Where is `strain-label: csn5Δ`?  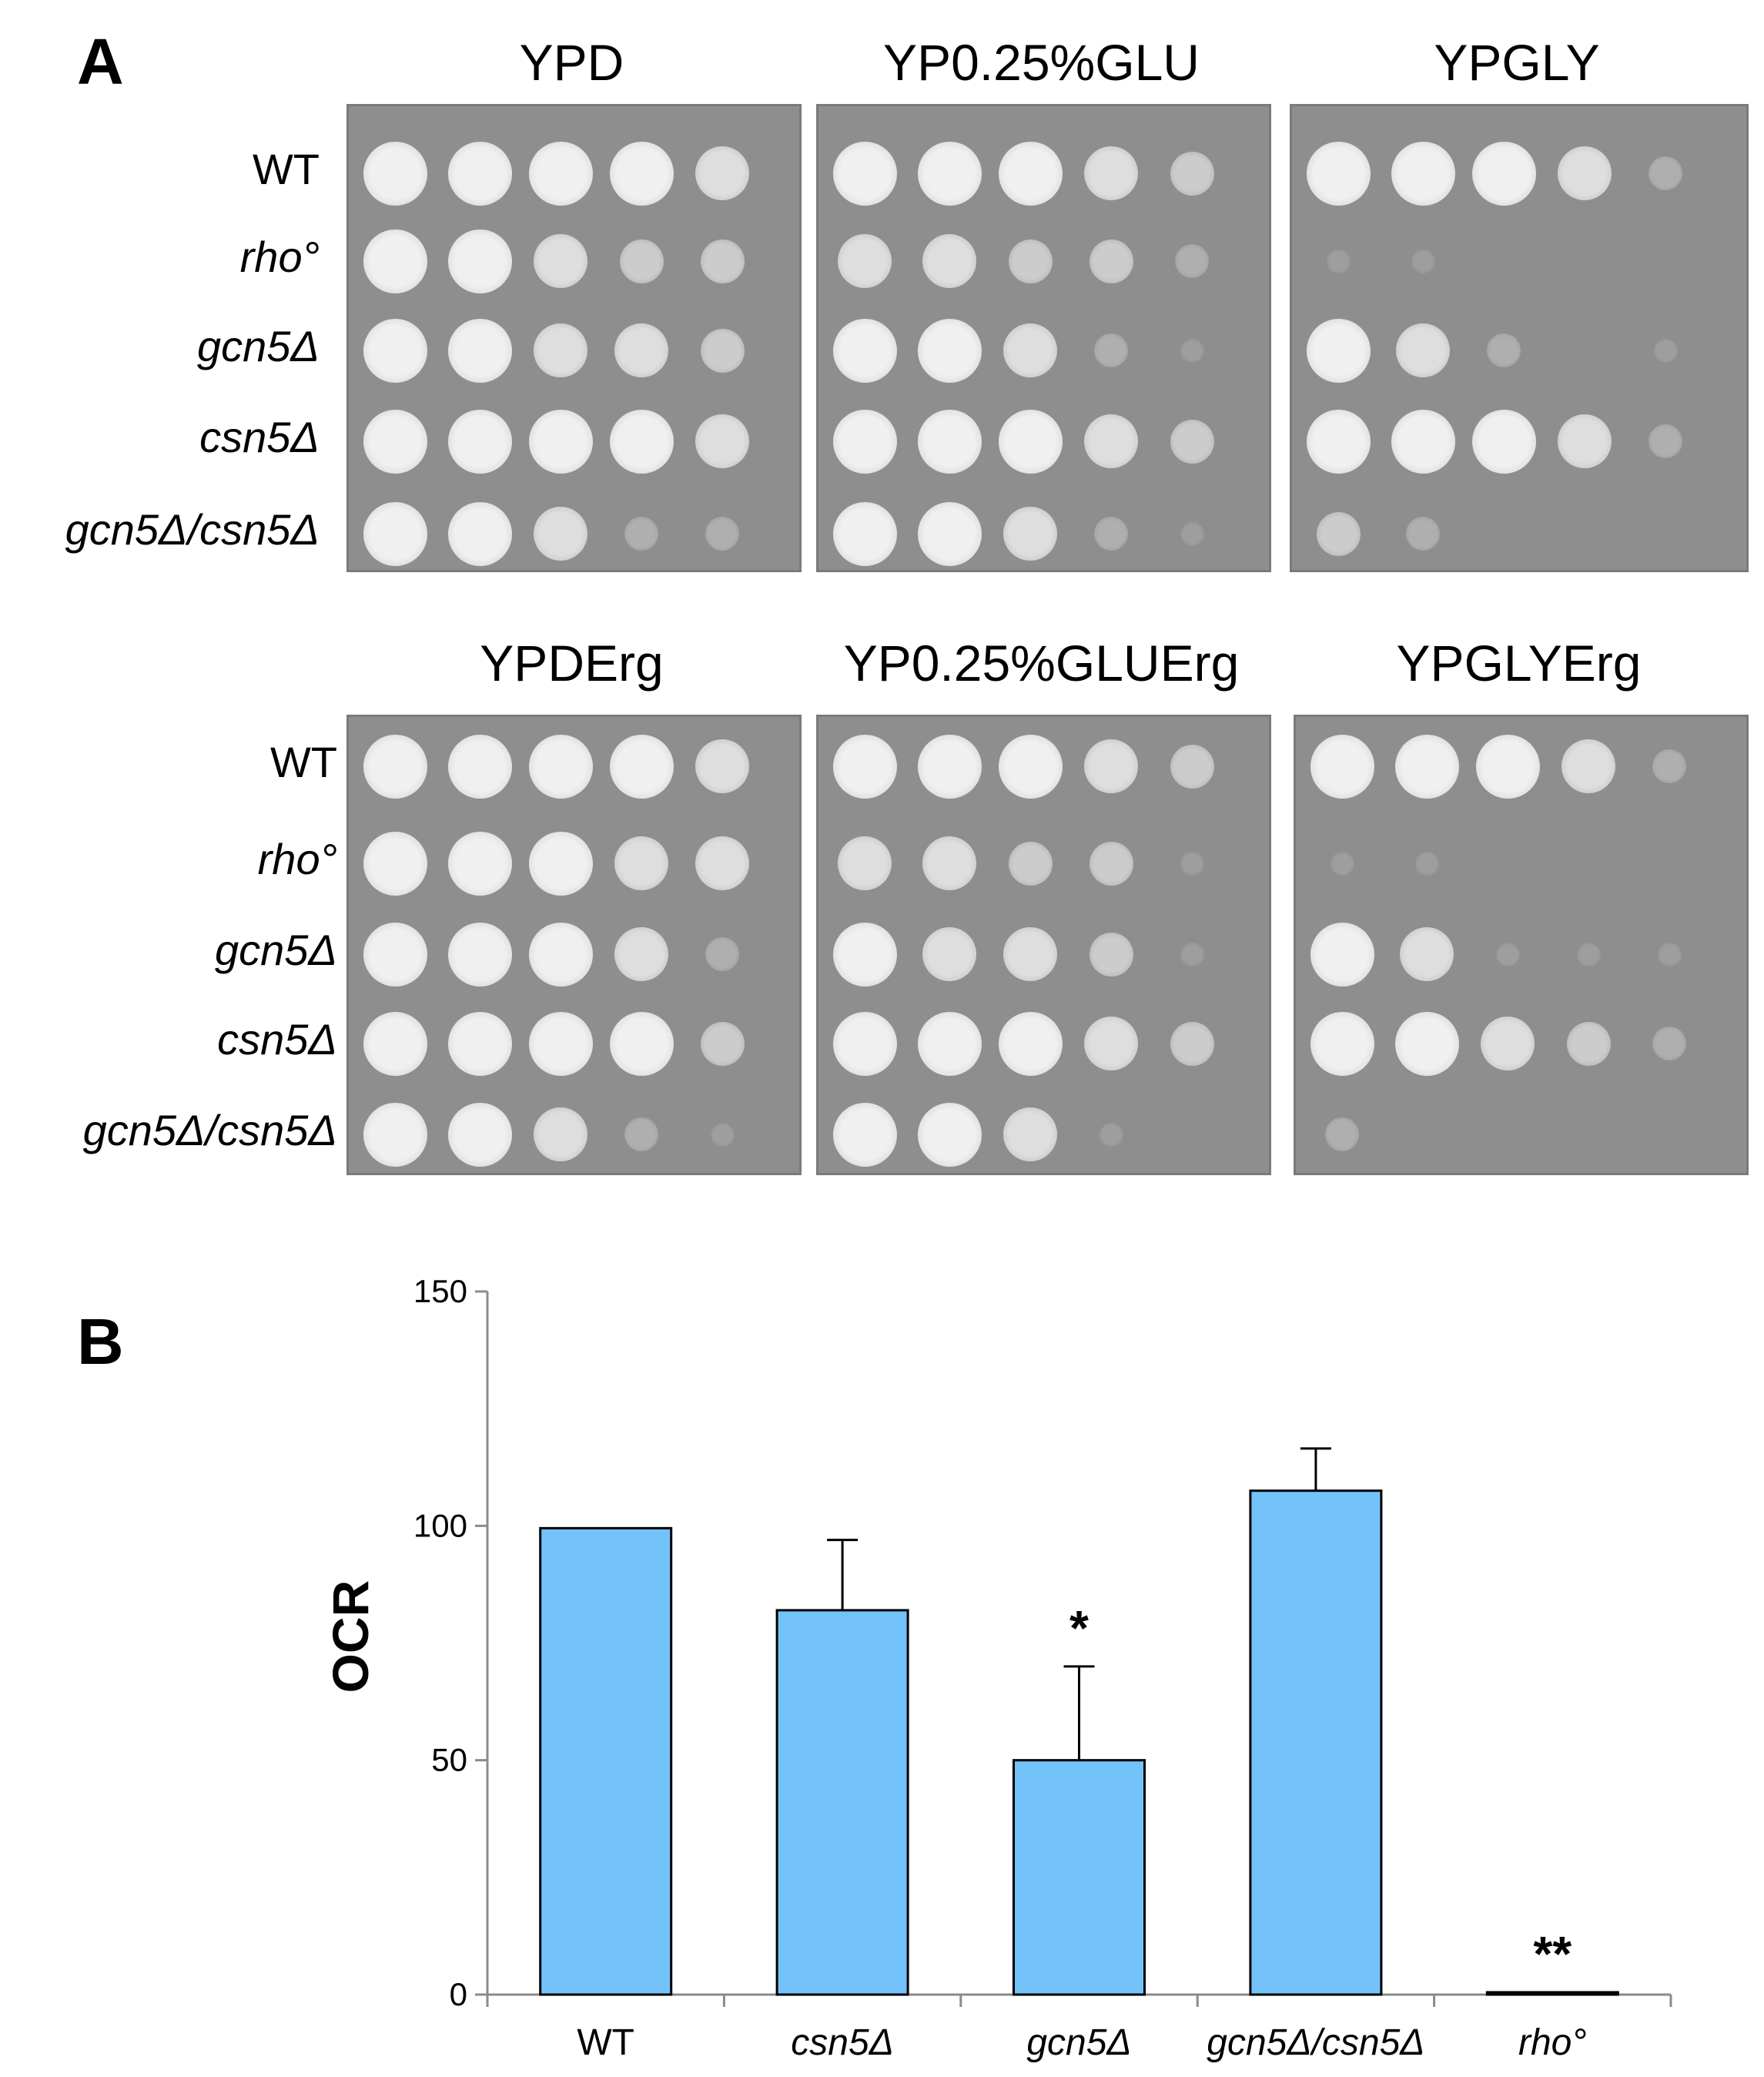
strain-label: csn5Δ is located at coordinates (277, 1039).